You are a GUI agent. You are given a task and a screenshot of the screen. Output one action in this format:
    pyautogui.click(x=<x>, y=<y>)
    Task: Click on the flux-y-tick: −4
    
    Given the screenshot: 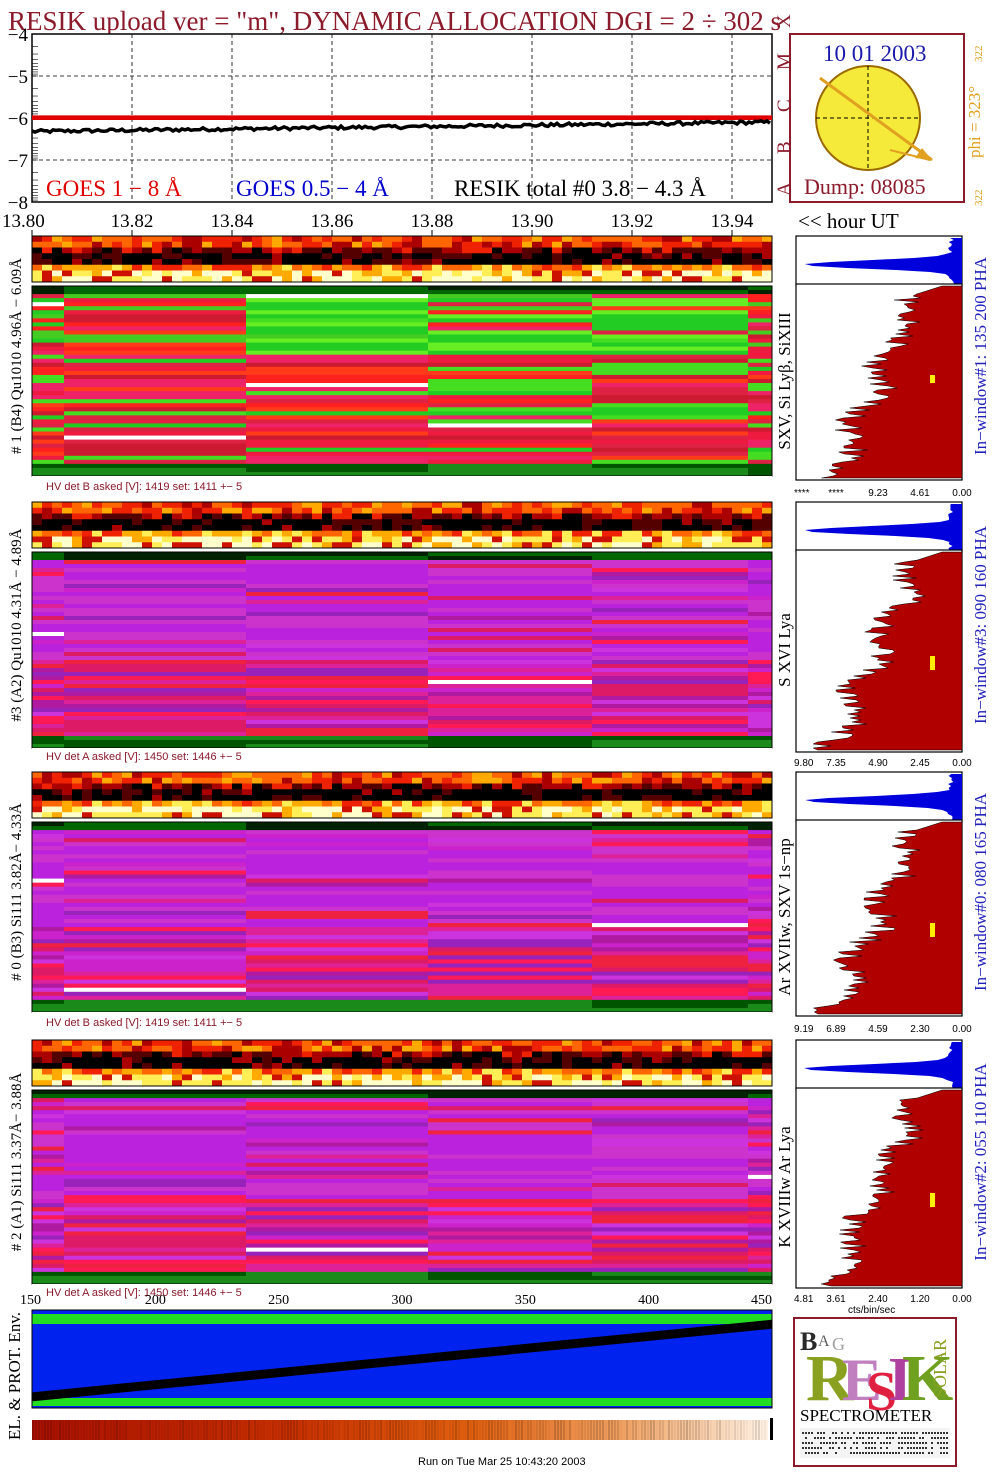 What is the action you would take?
    pyautogui.click(x=18, y=35)
    